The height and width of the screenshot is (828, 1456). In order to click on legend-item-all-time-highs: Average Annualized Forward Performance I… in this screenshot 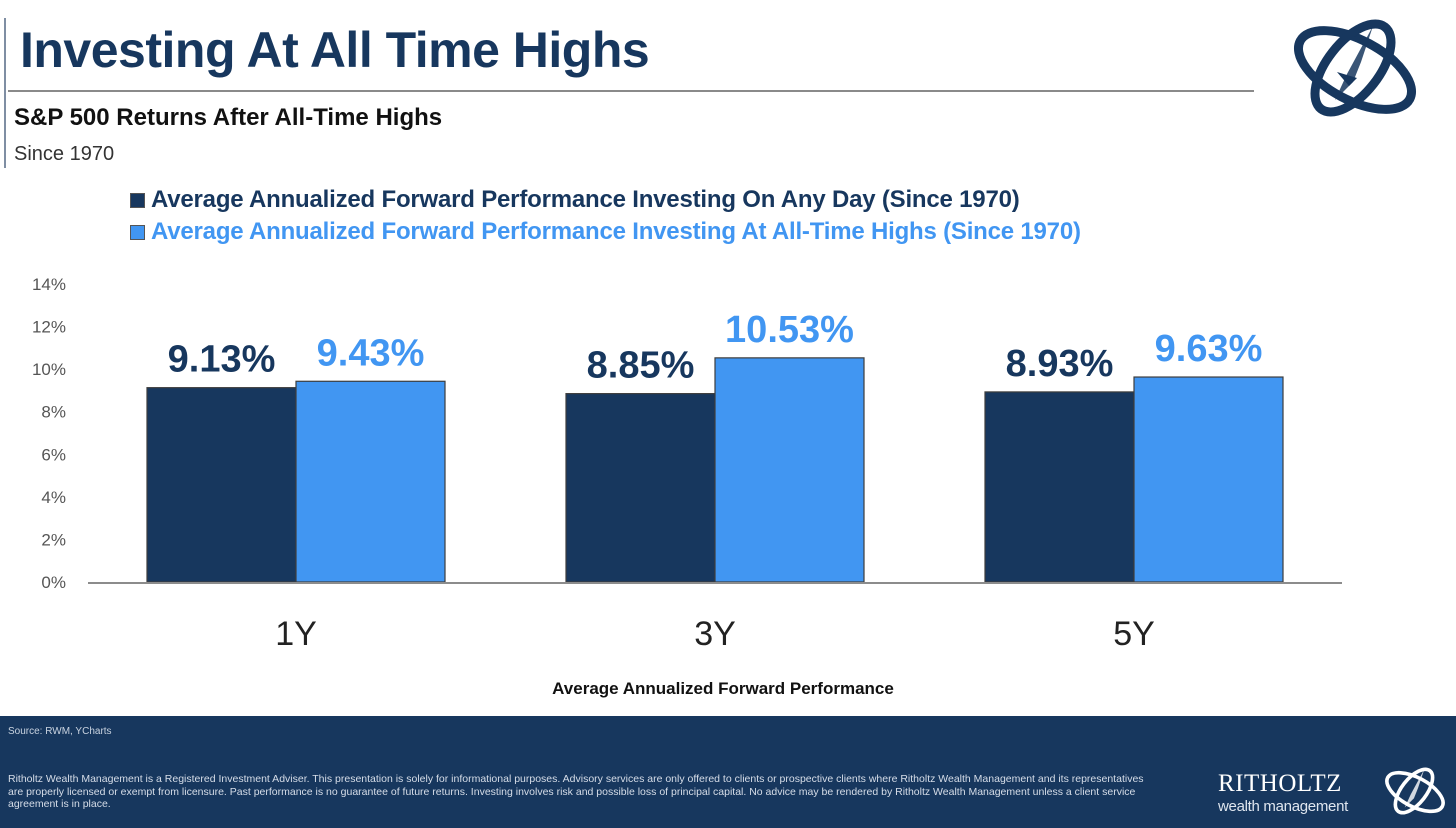, I will do `click(605, 232)`.